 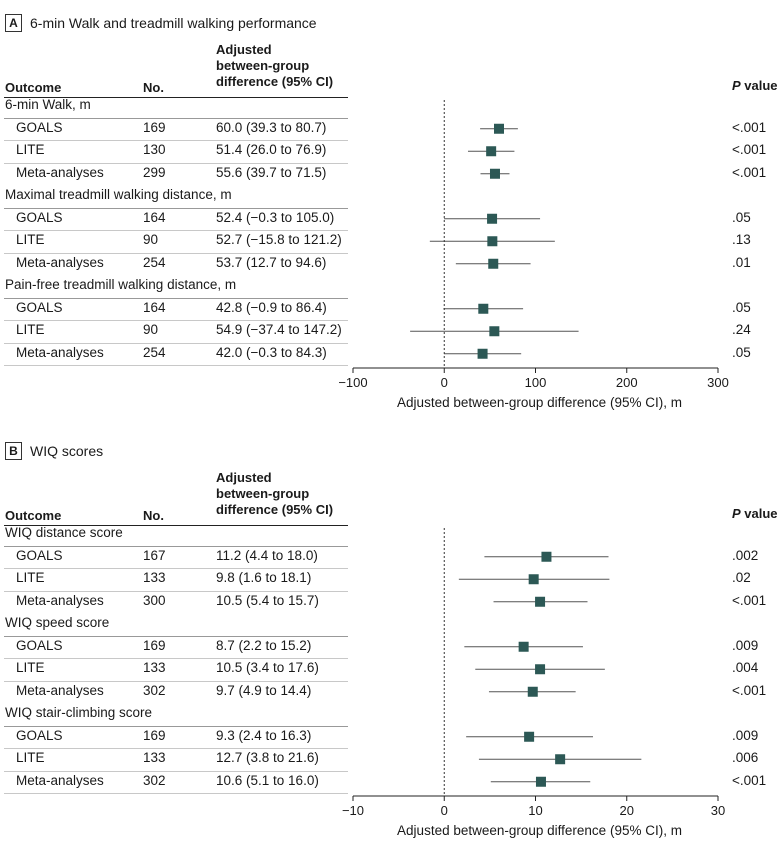 I want to click on group-label: Pain-free treadmill walking distance, m, so click(x=121, y=284).